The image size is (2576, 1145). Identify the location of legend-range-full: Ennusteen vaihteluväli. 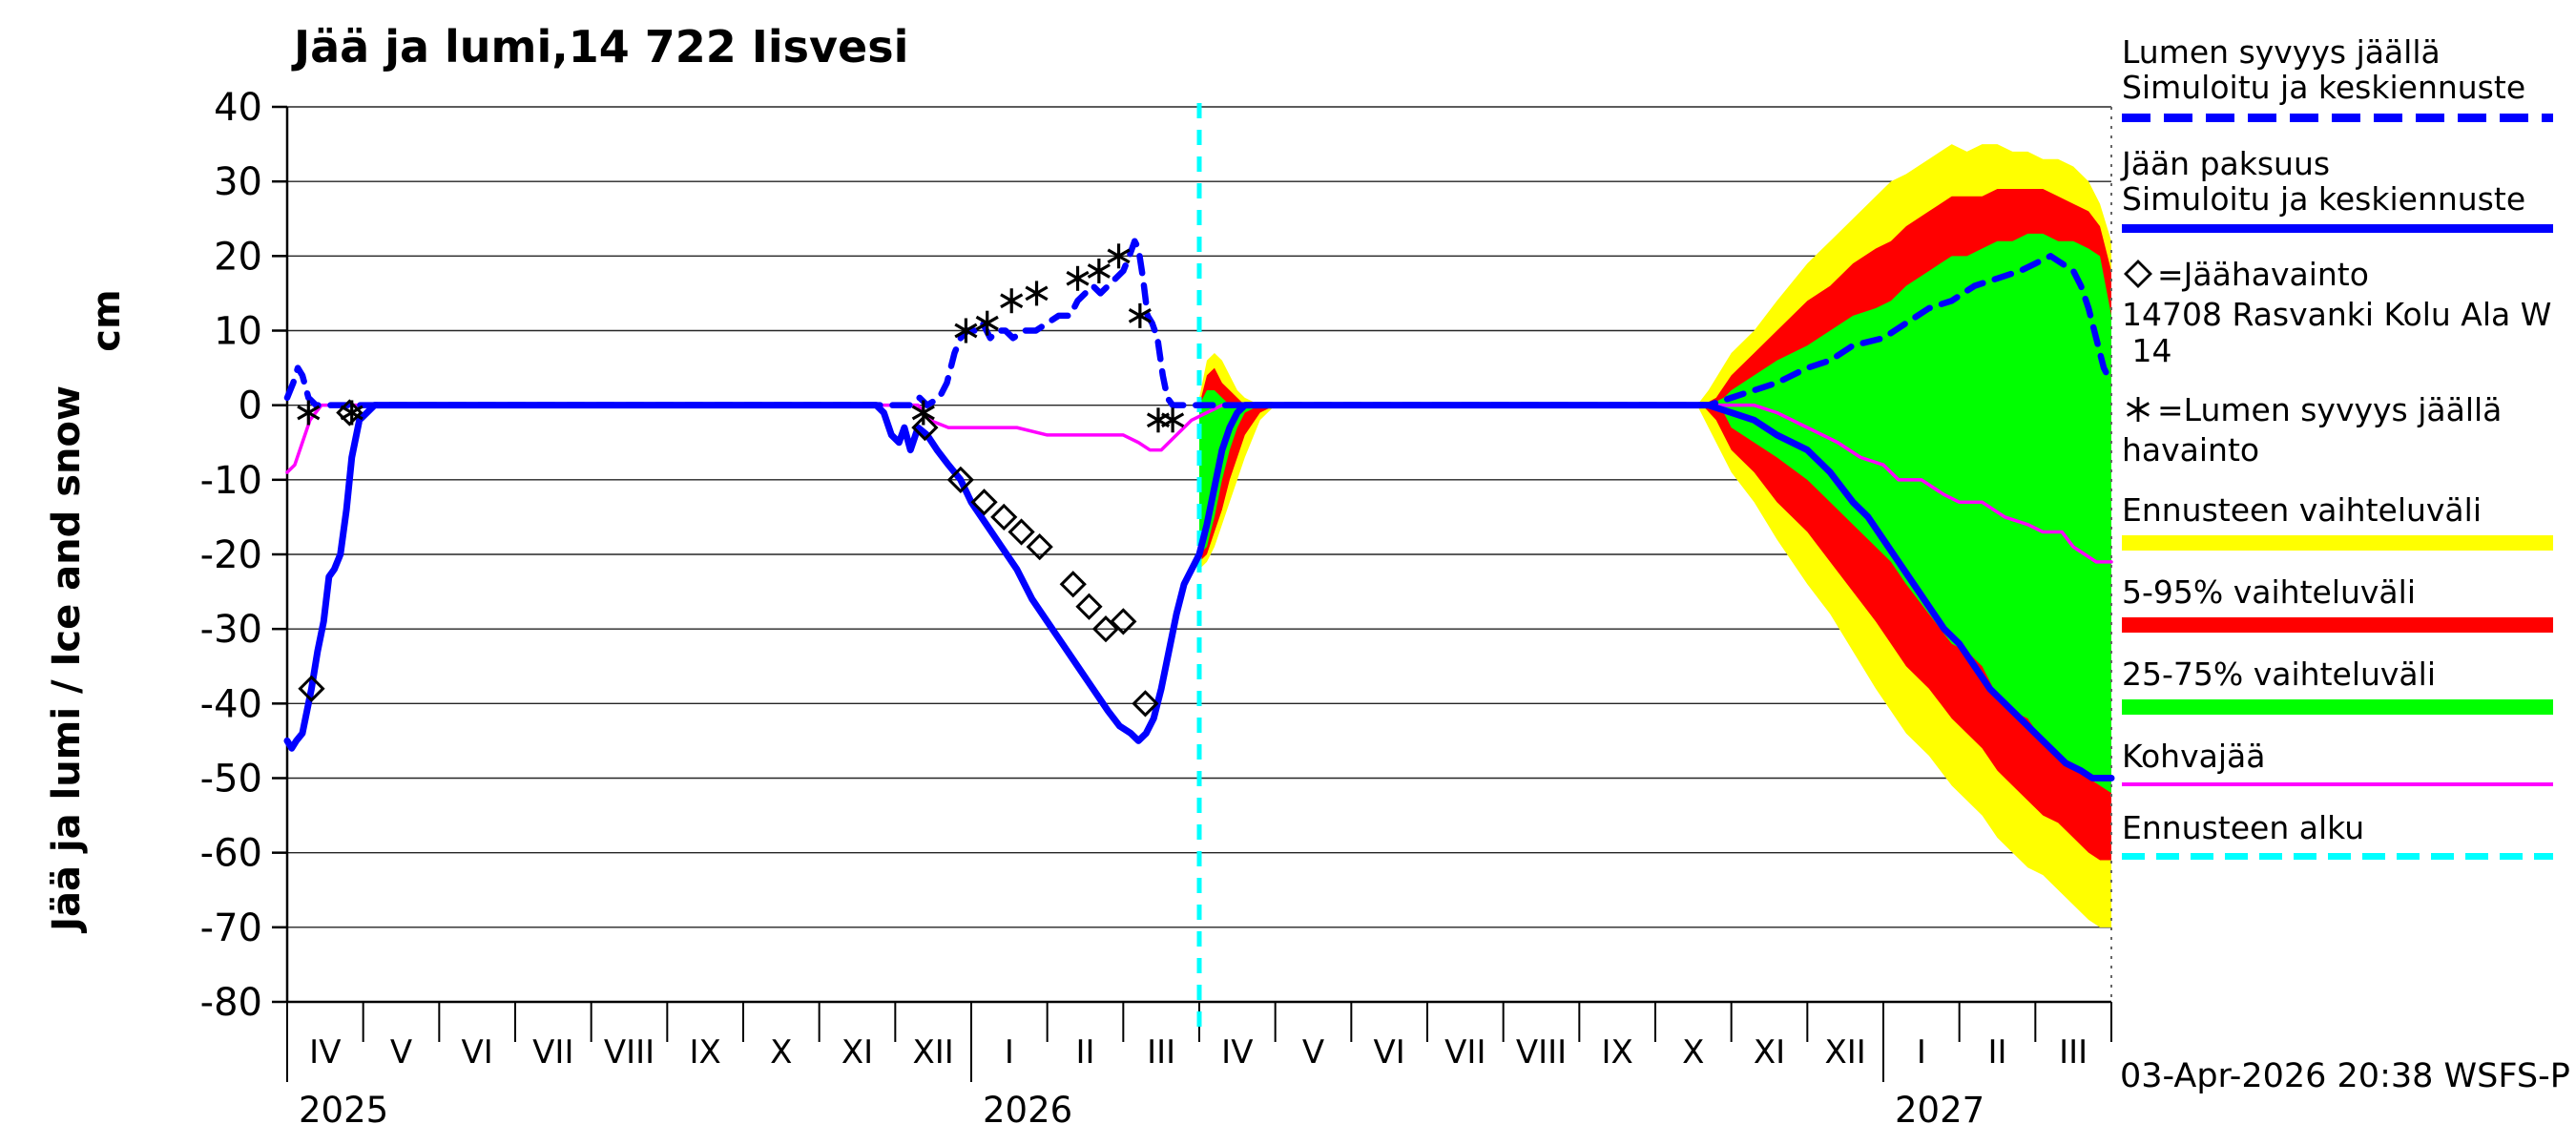
(2349, 520).